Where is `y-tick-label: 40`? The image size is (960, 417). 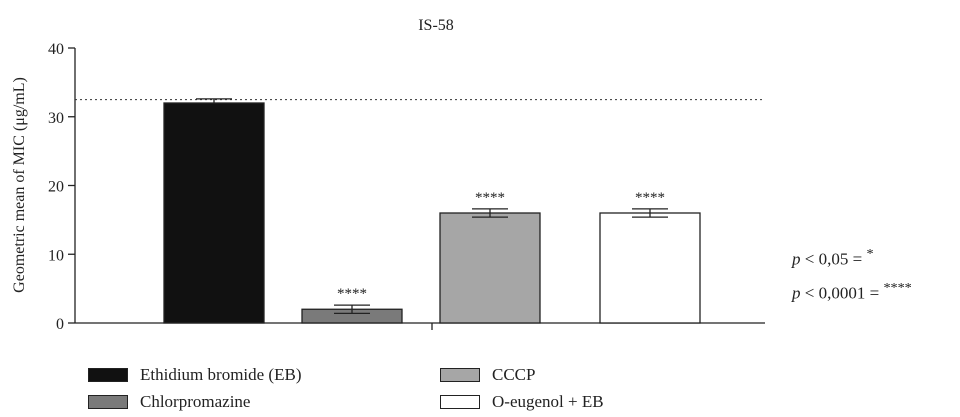 y-tick-label: 40 is located at coordinates (56, 49).